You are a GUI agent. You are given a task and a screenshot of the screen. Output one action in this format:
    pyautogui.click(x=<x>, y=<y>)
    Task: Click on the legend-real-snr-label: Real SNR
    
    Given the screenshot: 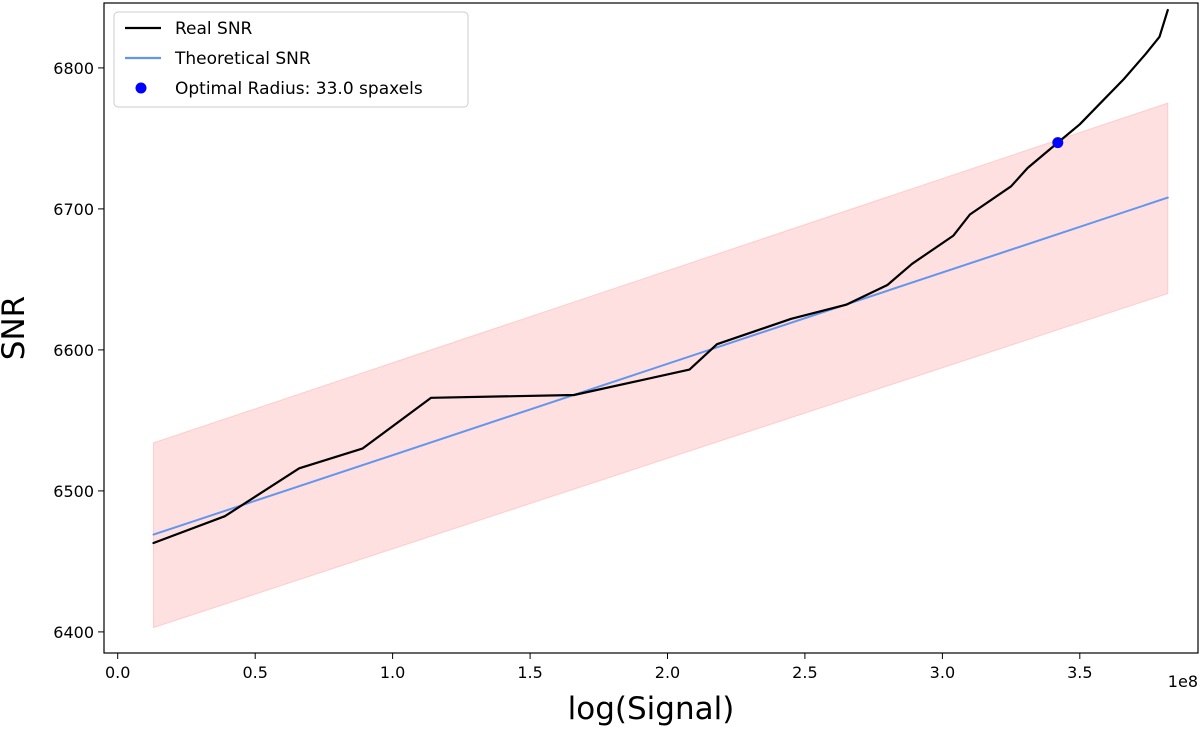 What is the action you would take?
    pyautogui.click(x=214, y=29)
    